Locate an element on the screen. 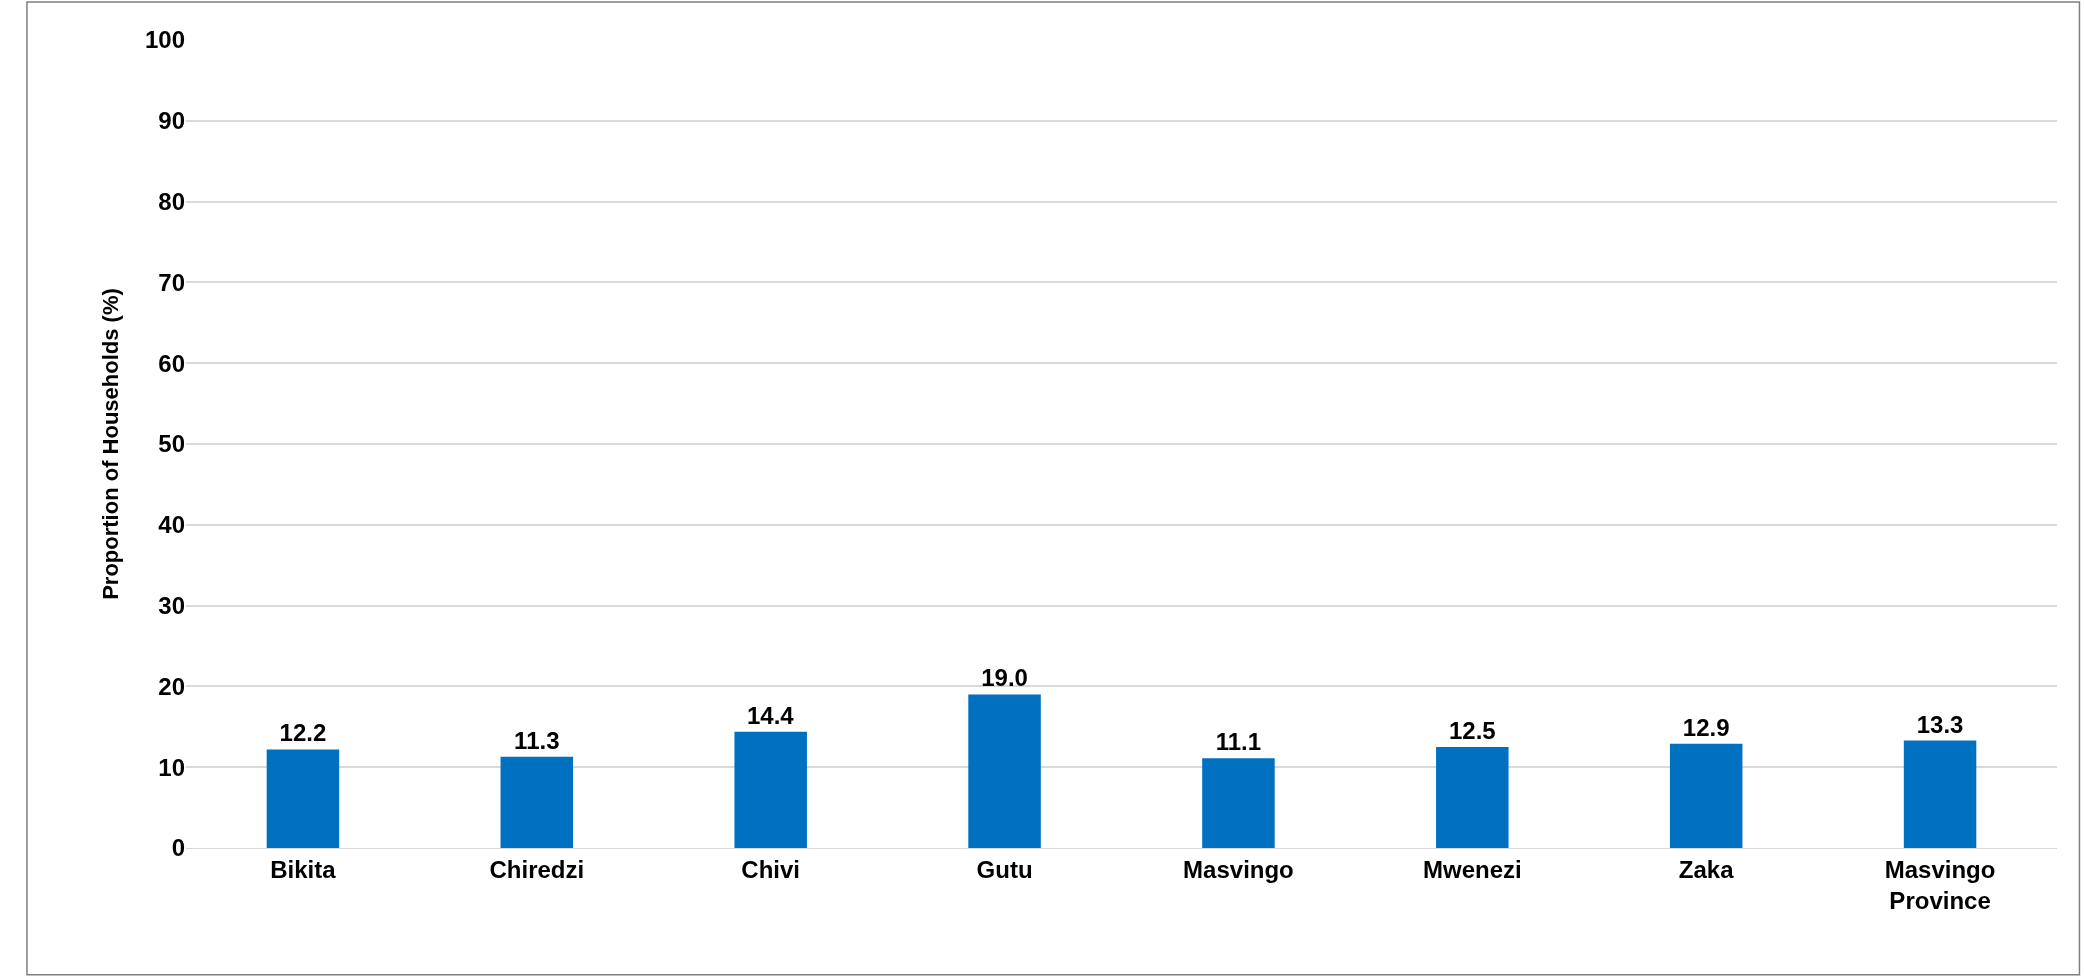  data-label: 11.1 is located at coordinates (1238, 742).